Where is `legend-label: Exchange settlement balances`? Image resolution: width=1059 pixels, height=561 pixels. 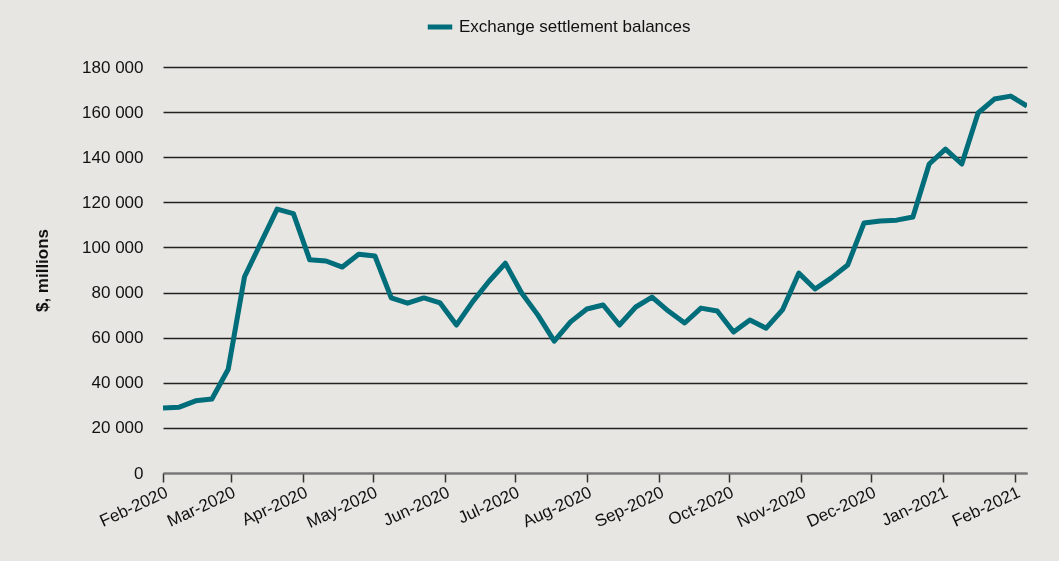
legend-label: Exchange settlement balances is located at coordinates (575, 26).